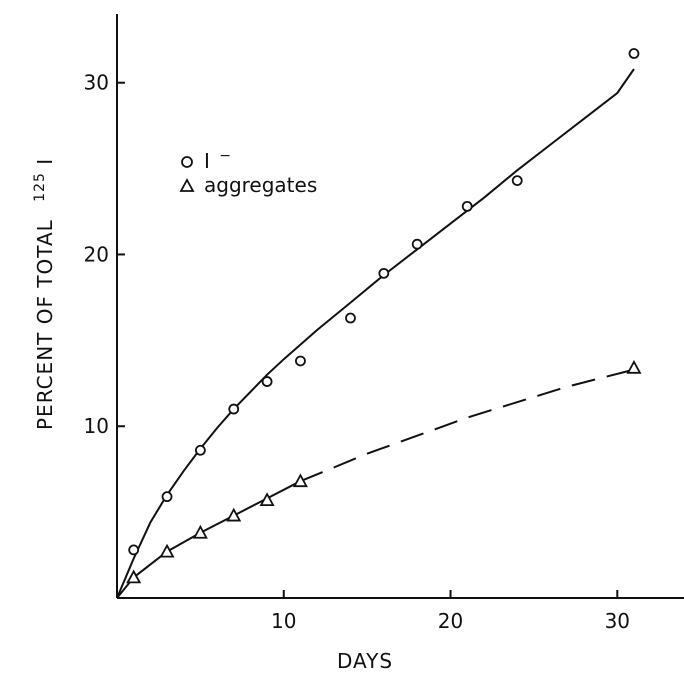  I want to click on x-ticks: 10 20 30, so click(450, 611).